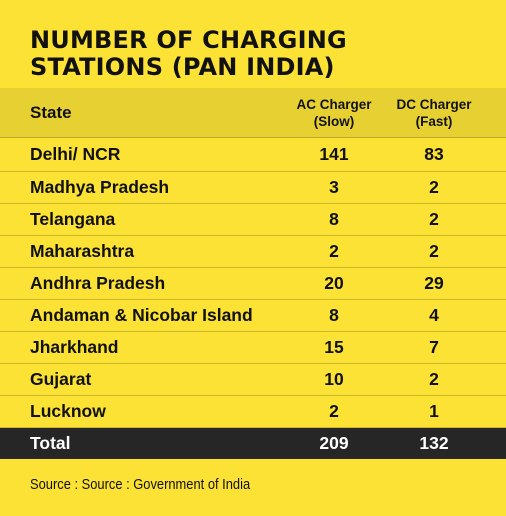 The image size is (506, 516). I want to click on infographic-title: NUMBER OF CHARGING STATIONS (PAN INDIA), so click(260, 54).